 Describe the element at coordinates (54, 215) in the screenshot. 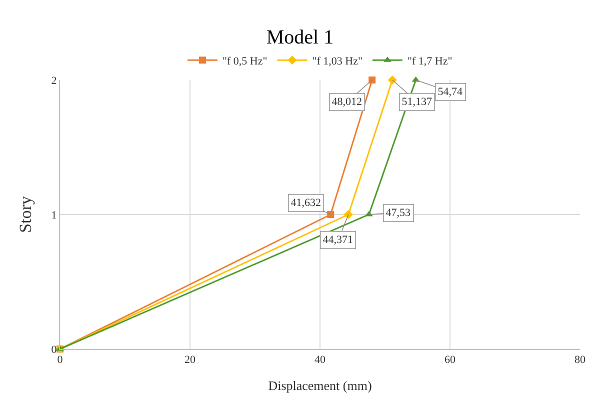

I see `y-tick-label: 1` at that location.